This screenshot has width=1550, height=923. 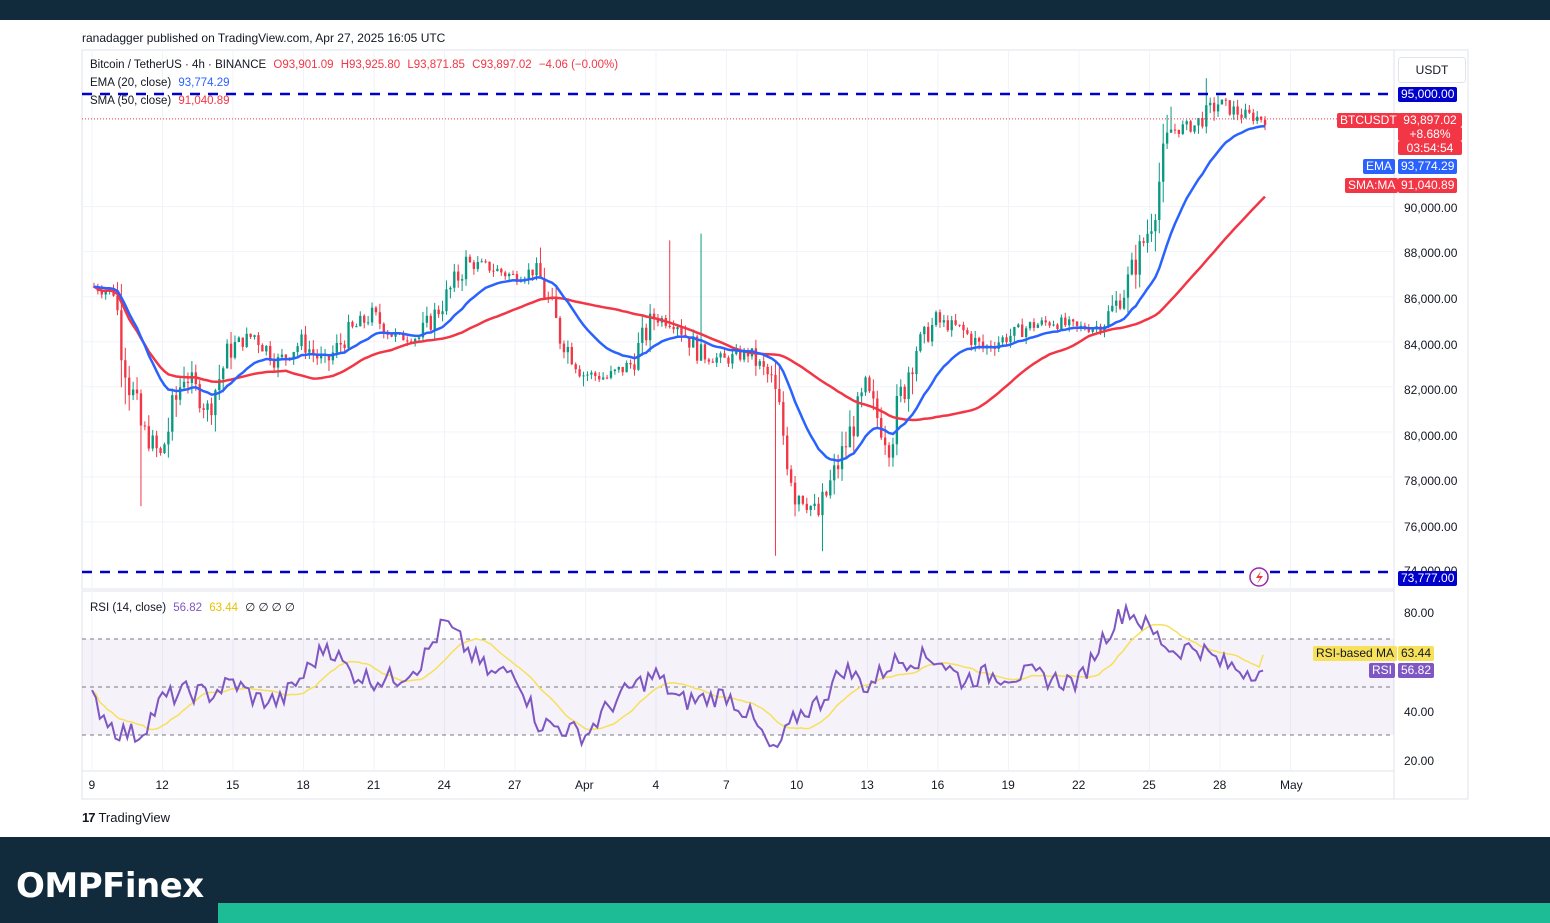 What do you see at coordinates (1431, 345) in the screenshot?
I see `price-tick: 84,000.00` at bounding box center [1431, 345].